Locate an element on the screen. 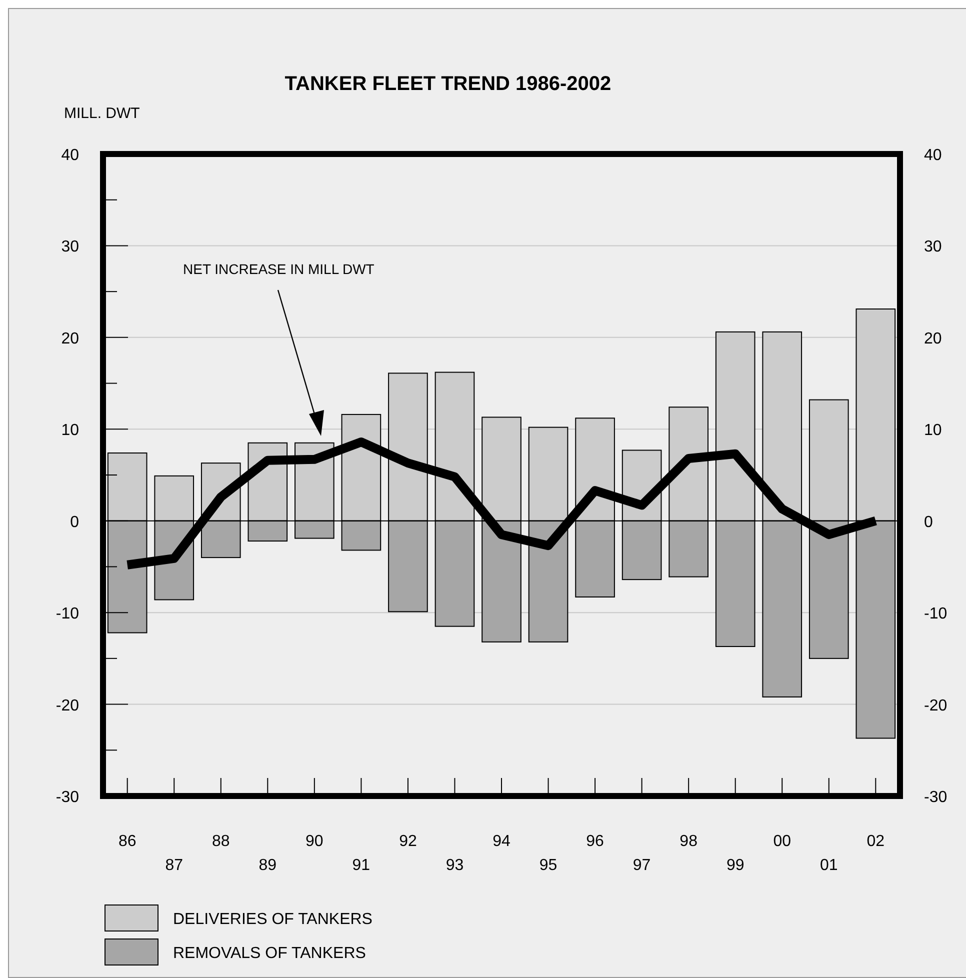 This screenshot has width=966, height=978. legend-label: DELIVERIES OF TANKERS is located at coordinates (272, 919).